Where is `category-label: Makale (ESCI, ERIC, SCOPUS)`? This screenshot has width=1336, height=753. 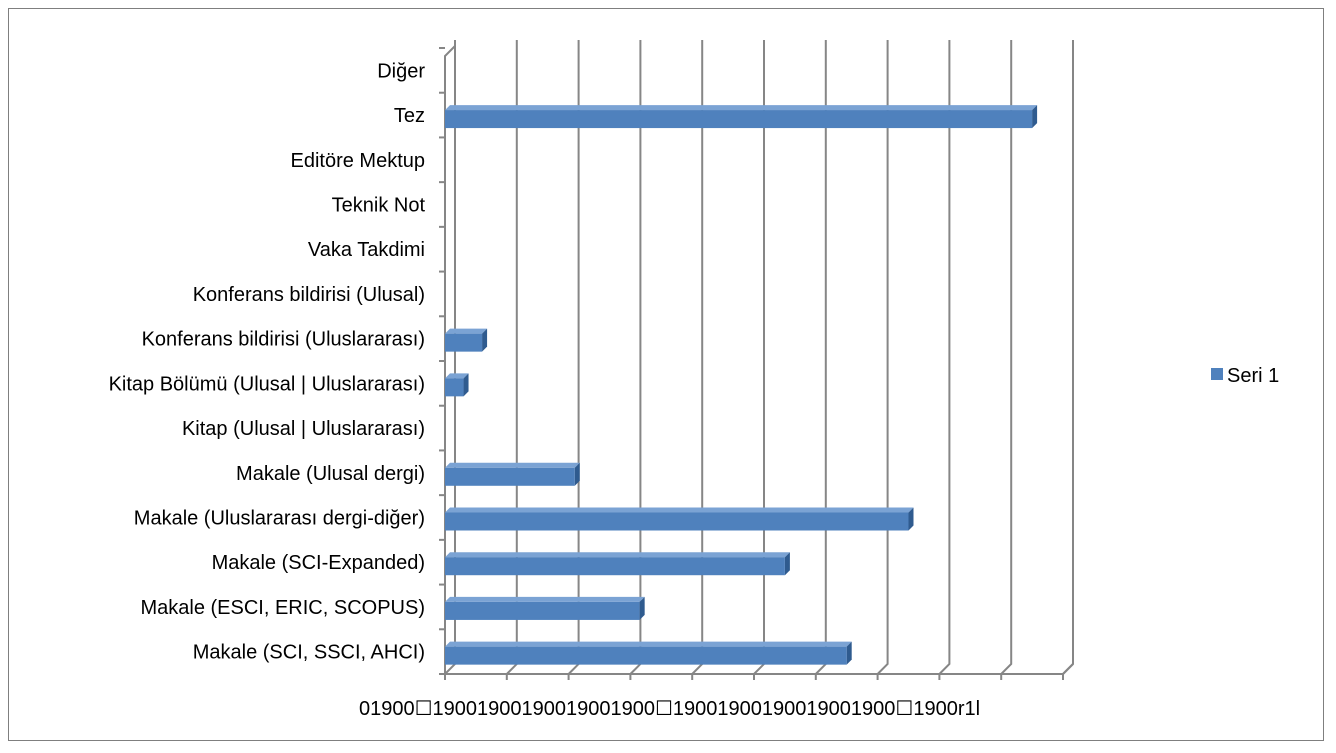
category-label: Makale (ESCI, ERIC, SCOPUS) is located at coordinates (282, 608).